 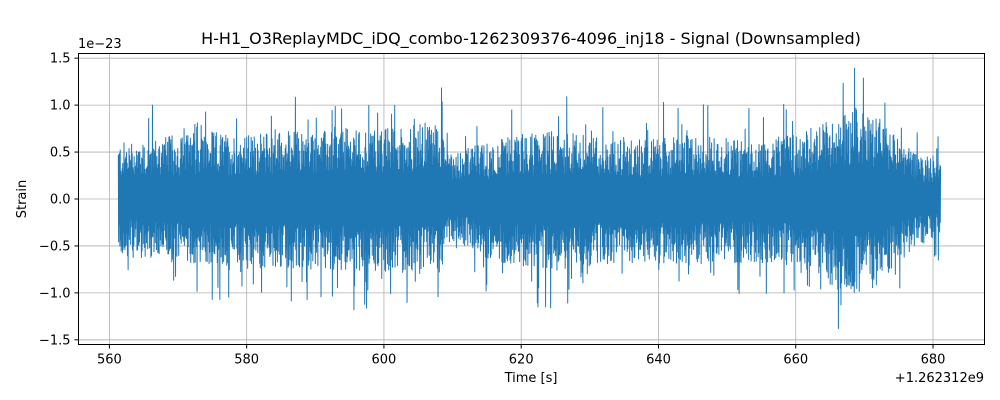 What do you see at coordinates (109, 360) in the screenshot?
I see `x-tick-label: 560` at bounding box center [109, 360].